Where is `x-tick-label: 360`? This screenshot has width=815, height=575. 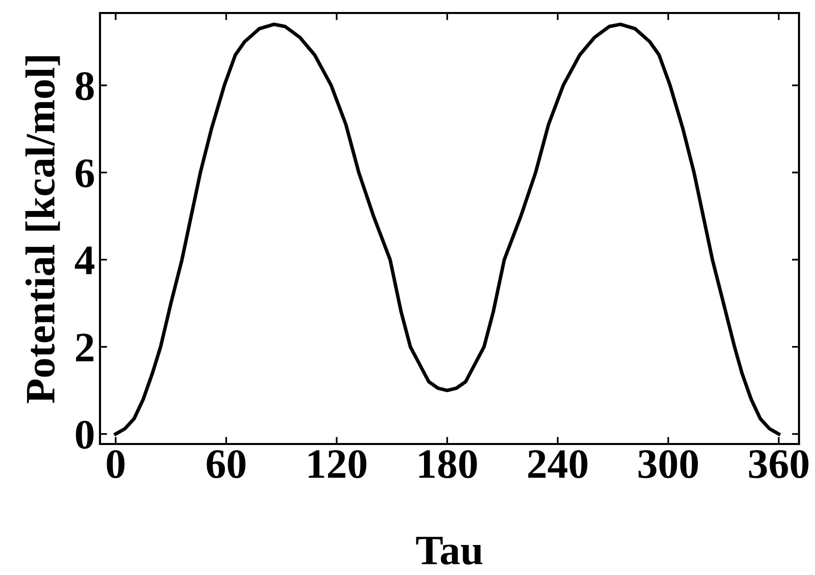 x-tick-label: 360 is located at coordinates (778, 464).